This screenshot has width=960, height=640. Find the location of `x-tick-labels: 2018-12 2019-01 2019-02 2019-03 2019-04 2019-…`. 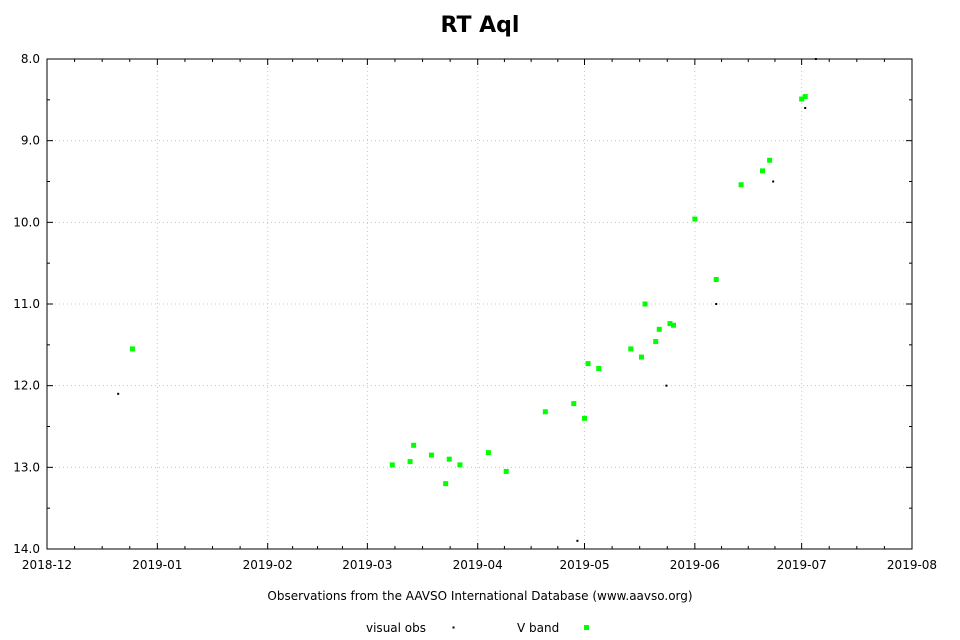

x-tick-labels: 2018-12 2019-01 2019-02 2019-03 2019-04 2019-… is located at coordinates (479, 565).